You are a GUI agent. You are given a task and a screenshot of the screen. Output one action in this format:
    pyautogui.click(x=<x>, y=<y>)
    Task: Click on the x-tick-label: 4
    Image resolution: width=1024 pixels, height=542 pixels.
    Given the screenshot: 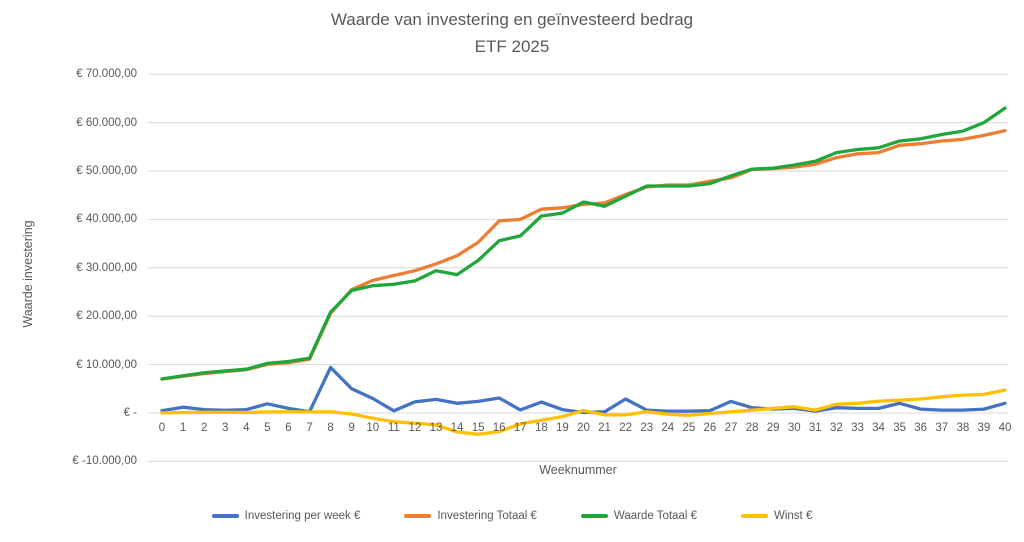 What is the action you would take?
    pyautogui.click(x=246, y=428)
    